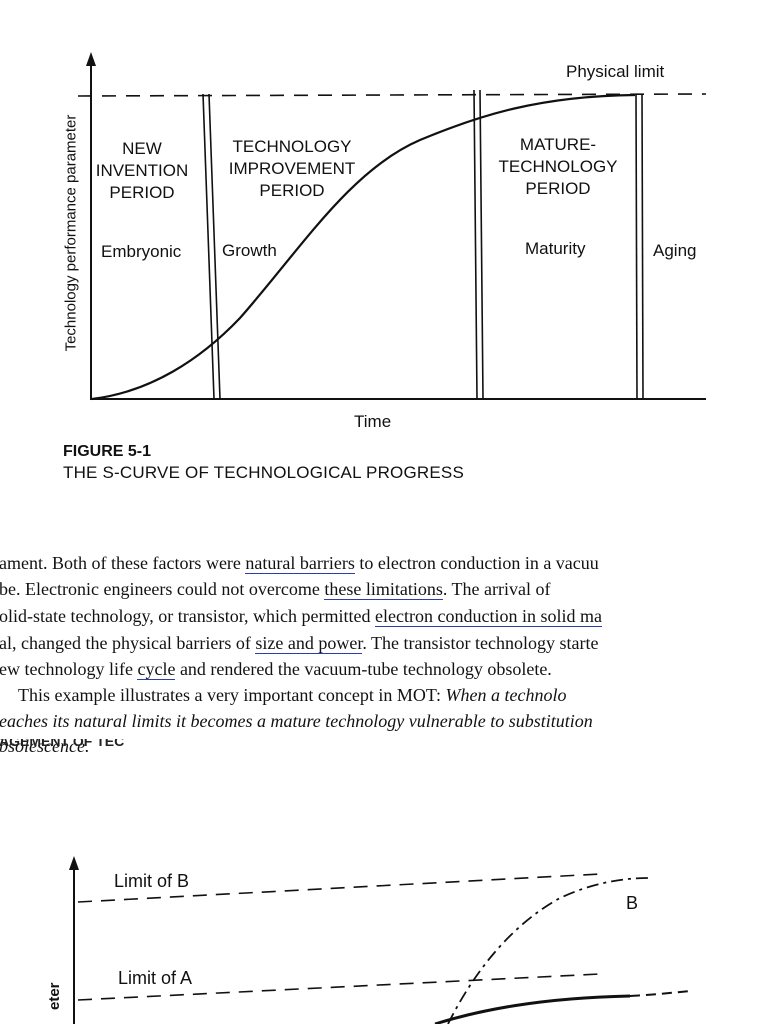 This screenshot has width=768, height=1024. Describe the element at coordinates (128, 643) in the screenshot. I see `line-4-text-a: al, changed the physical barriers of` at that location.